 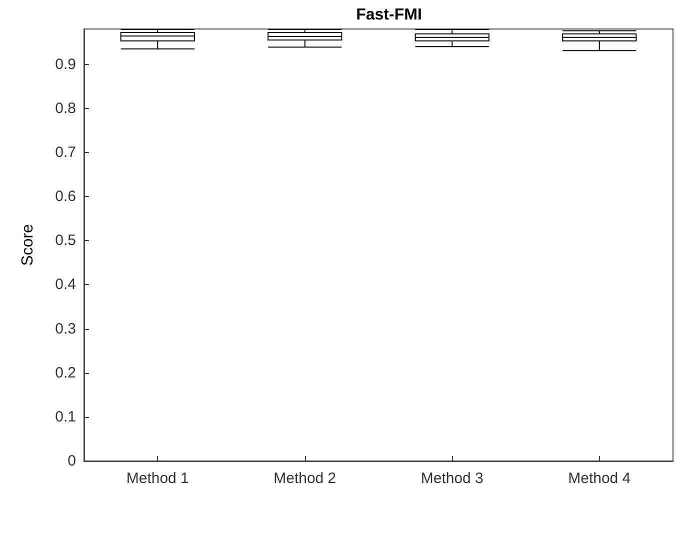 I want to click on y-tick-label: 0.9, so click(x=65, y=64).